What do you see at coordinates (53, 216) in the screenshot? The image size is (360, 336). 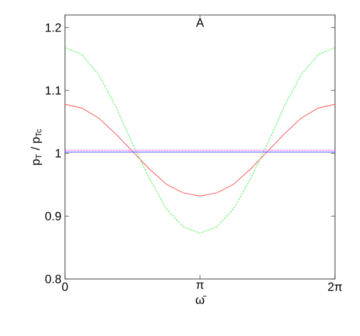 I see `y-tick-label: 0.9` at bounding box center [53, 216].